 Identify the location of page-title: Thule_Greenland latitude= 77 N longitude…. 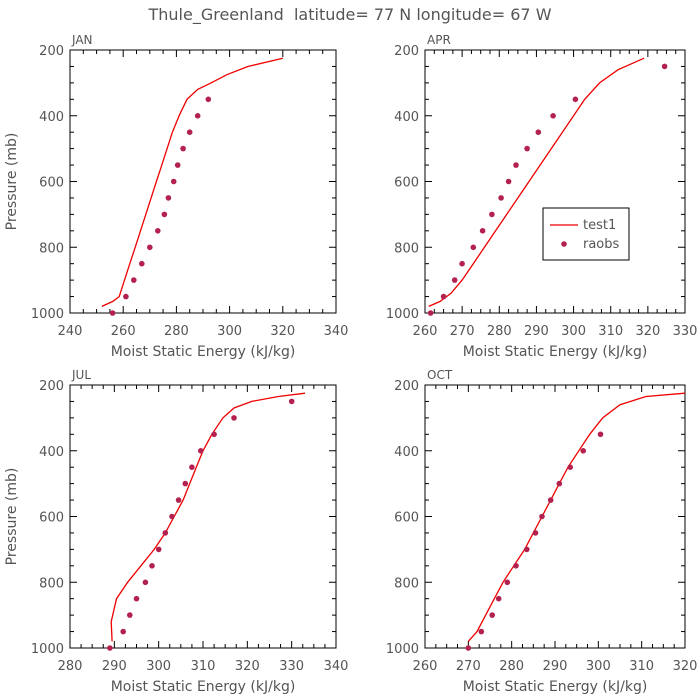
(349, 15).